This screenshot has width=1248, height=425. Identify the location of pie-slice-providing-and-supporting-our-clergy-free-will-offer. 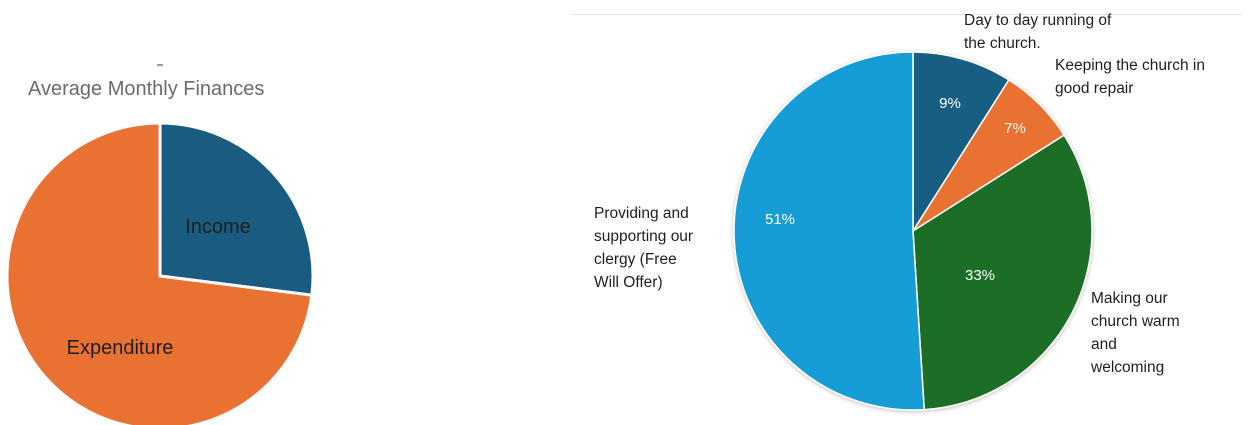
(829, 231).